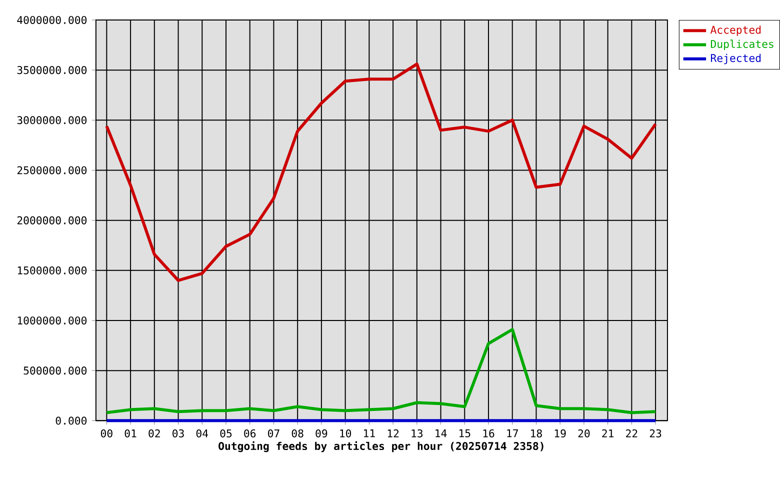 The height and width of the screenshot is (480, 780). What do you see at coordinates (381, 371) in the screenshot?
I see `line-series` at bounding box center [381, 371].